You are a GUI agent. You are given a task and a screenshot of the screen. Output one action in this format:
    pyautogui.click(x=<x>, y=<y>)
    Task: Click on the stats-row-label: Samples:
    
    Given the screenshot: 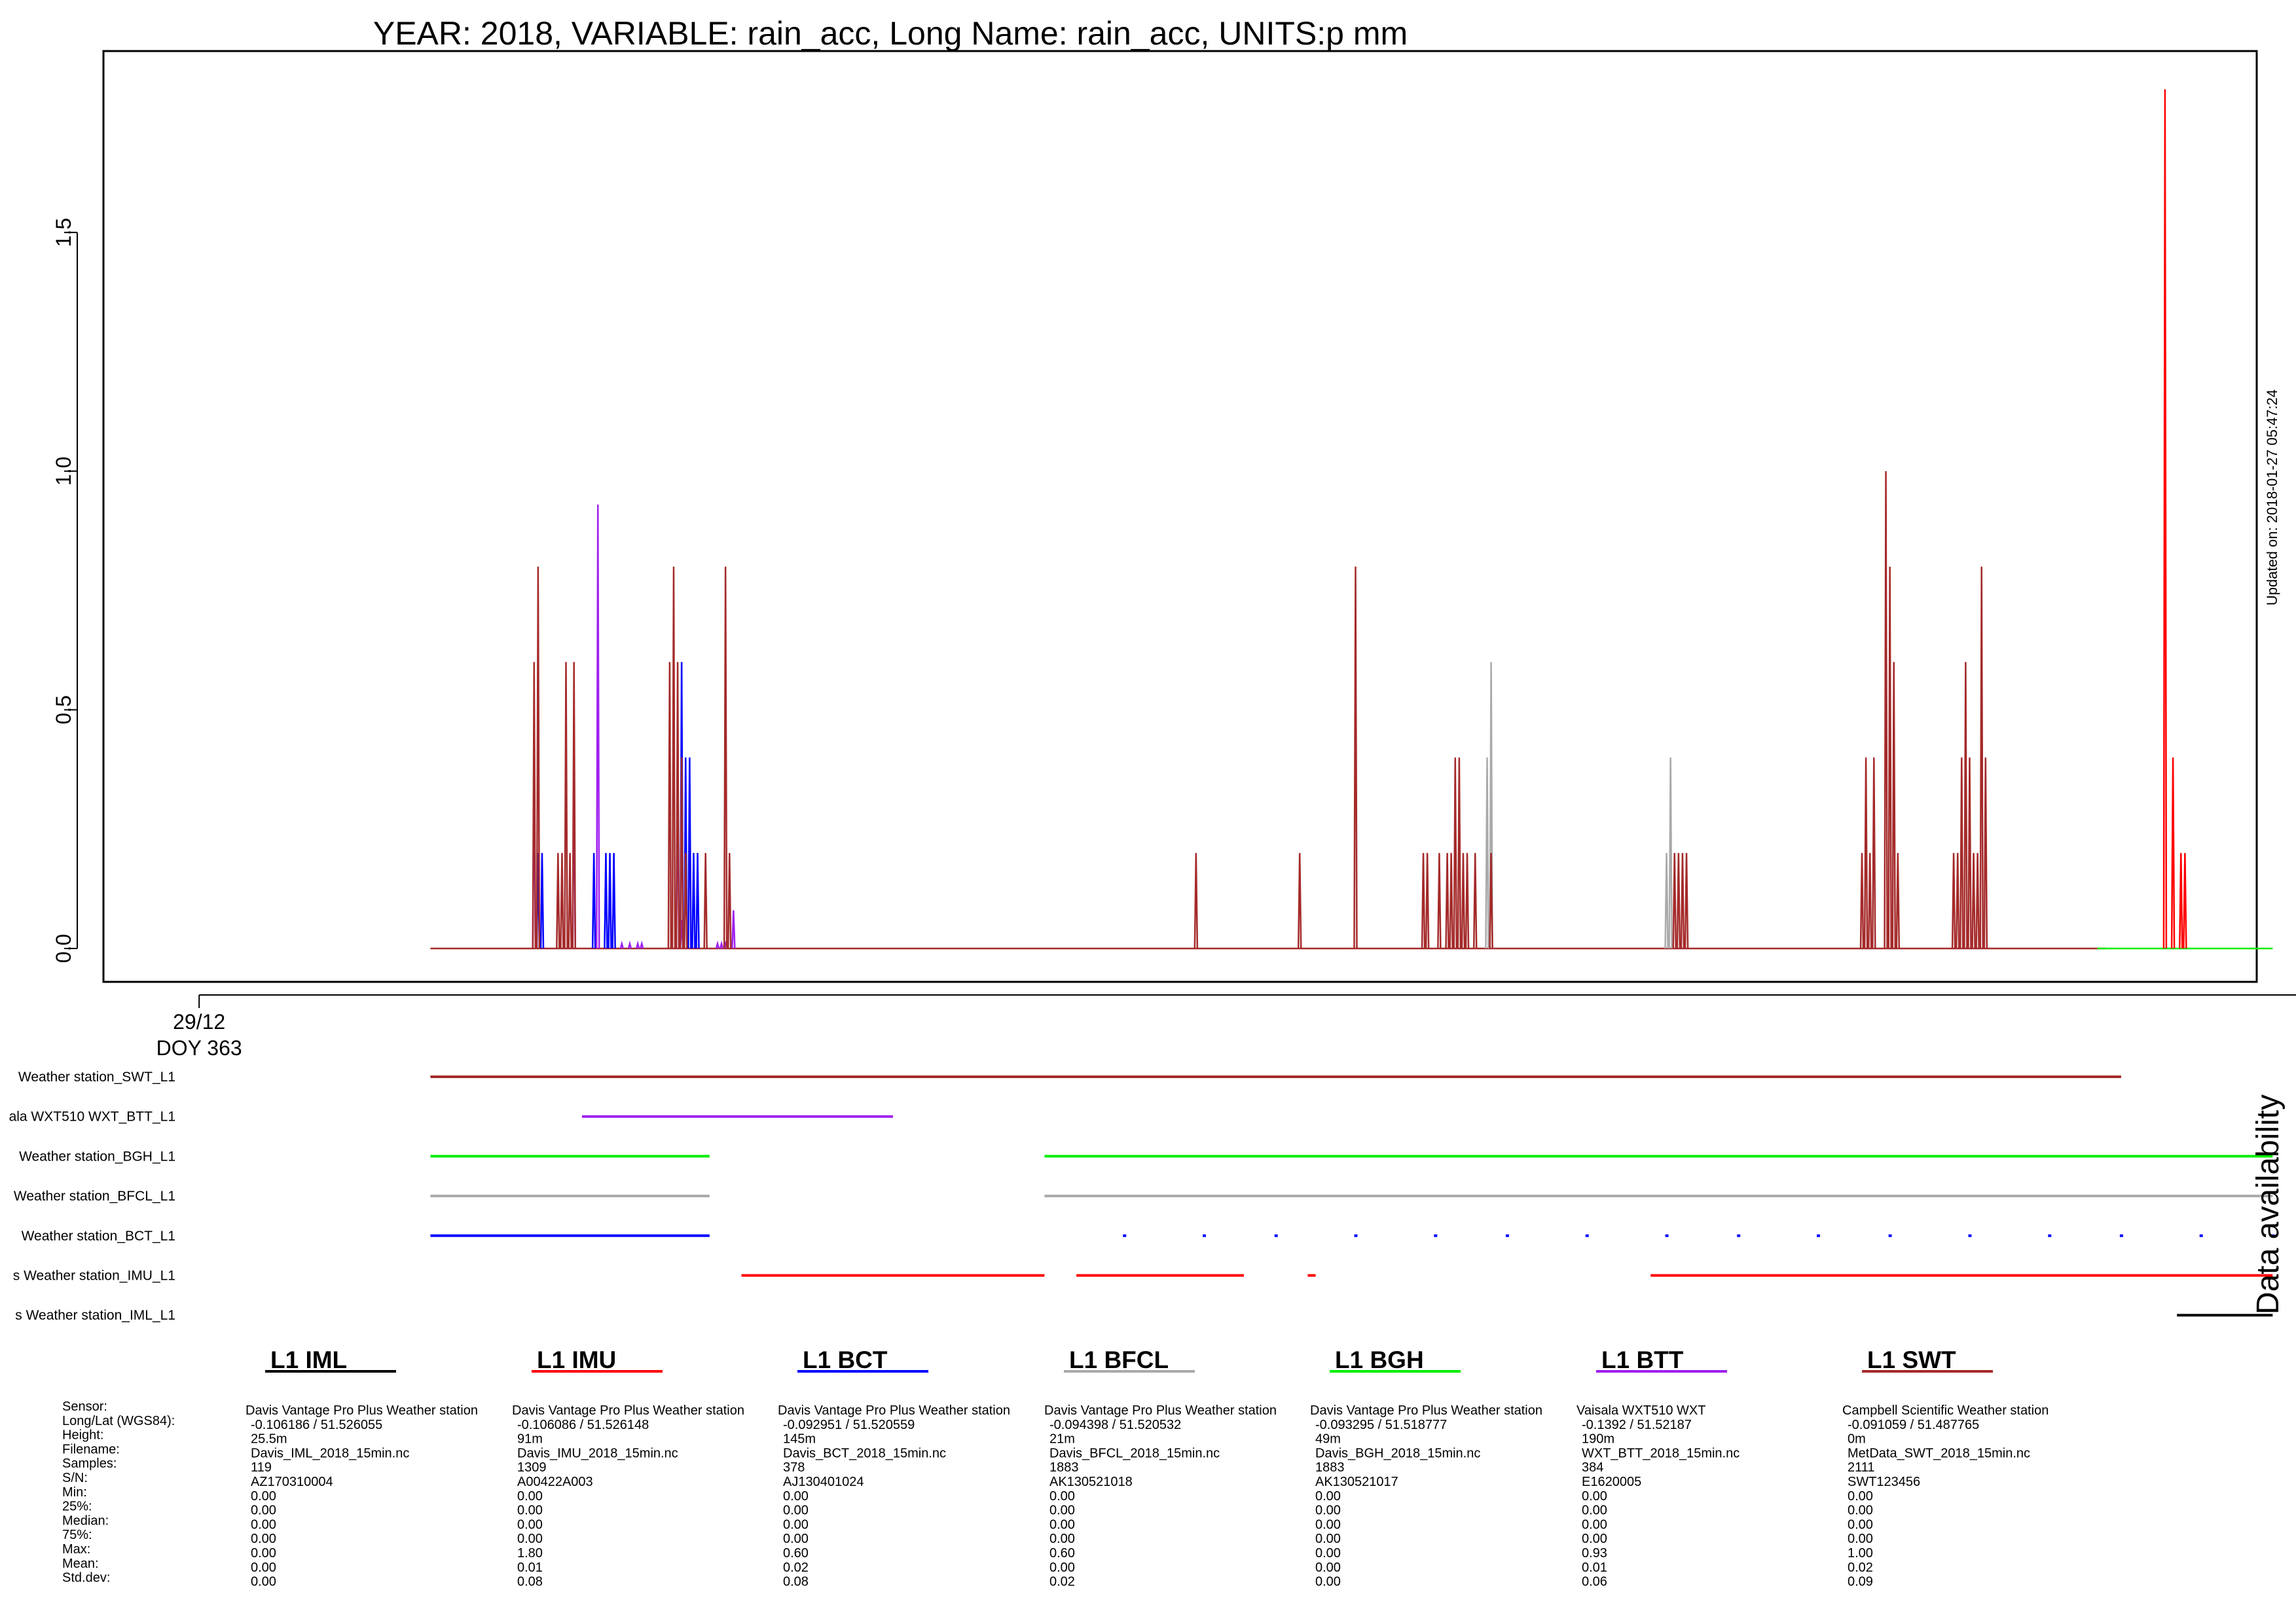 What is the action you would take?
    pyautogui.click(x=89, y=1463)
    